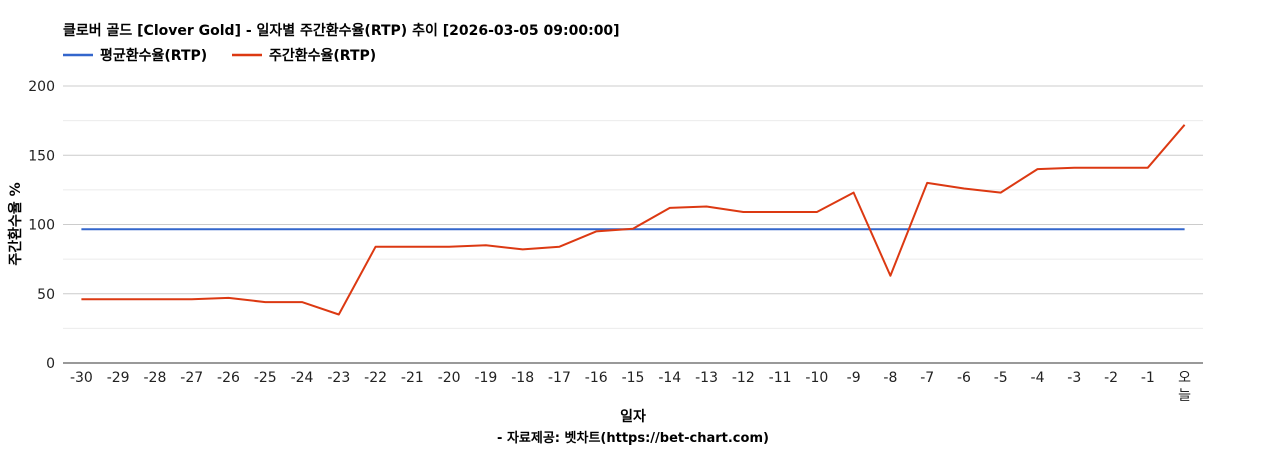 The height and width of the screenshot is (450, 1268). Describe the element at coordinates (41, 87) in the screenshot. I see `y-tick-label: 200` at that location.